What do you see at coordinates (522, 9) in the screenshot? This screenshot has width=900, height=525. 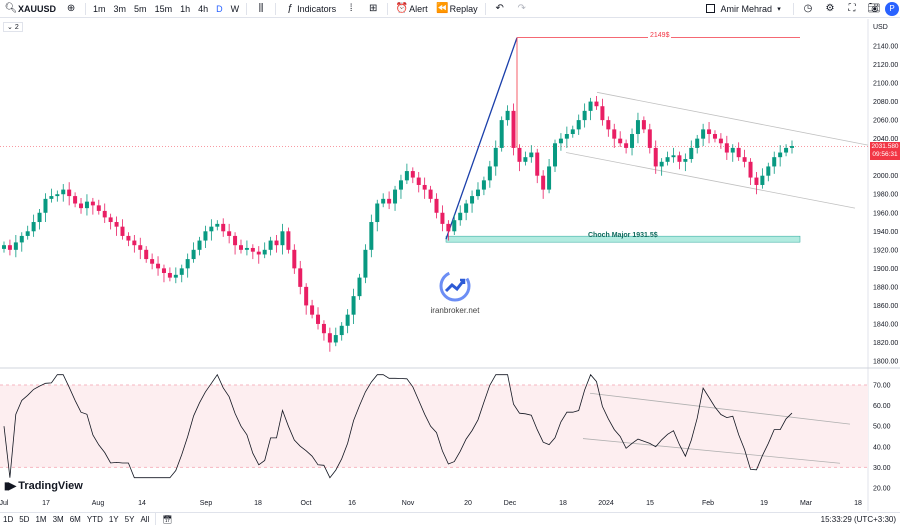 I see `redo-button: ↷` at bounding box center [522, 9].